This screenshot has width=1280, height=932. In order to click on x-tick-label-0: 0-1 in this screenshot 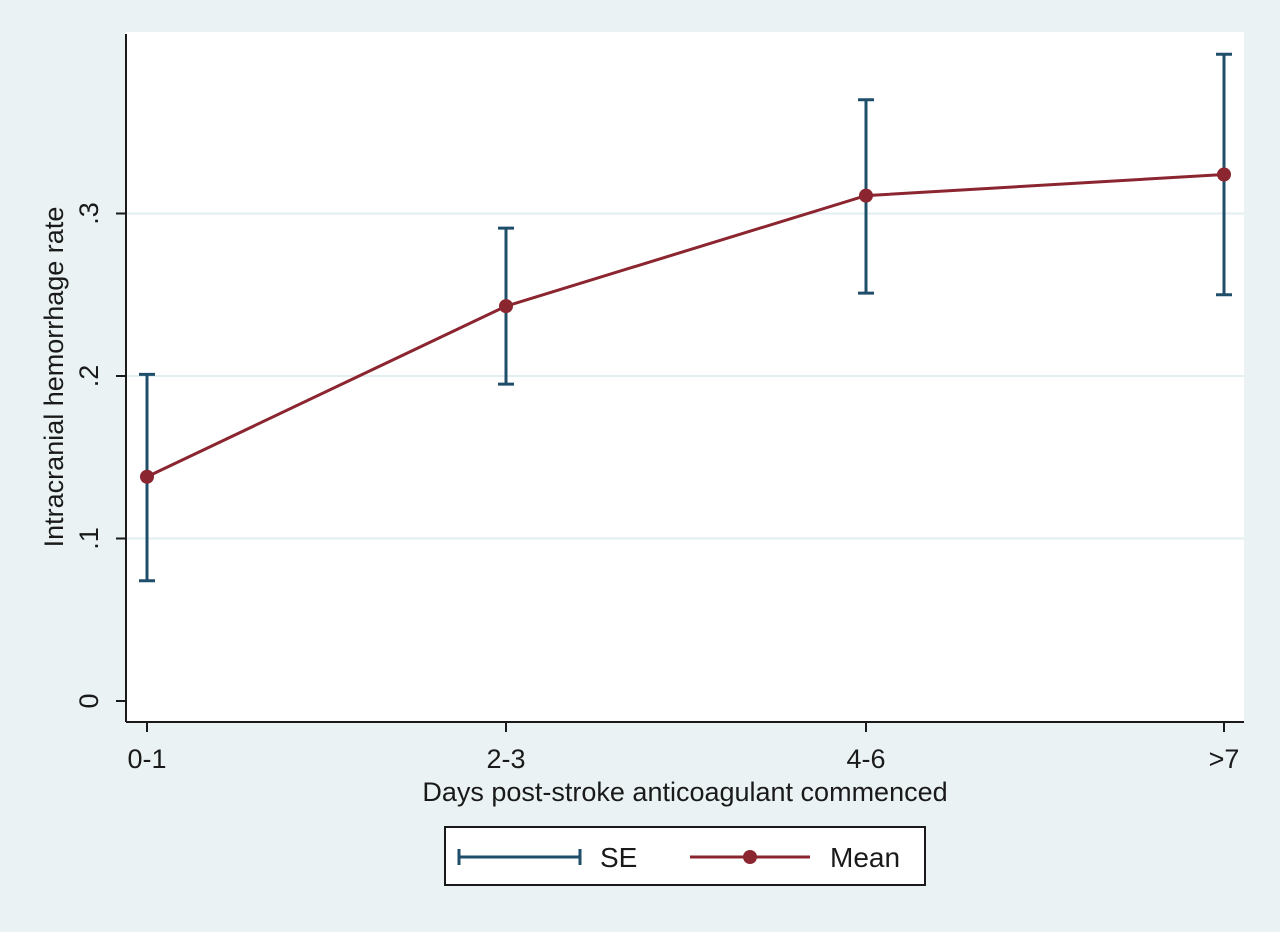, I will do `click(146, 759)`.